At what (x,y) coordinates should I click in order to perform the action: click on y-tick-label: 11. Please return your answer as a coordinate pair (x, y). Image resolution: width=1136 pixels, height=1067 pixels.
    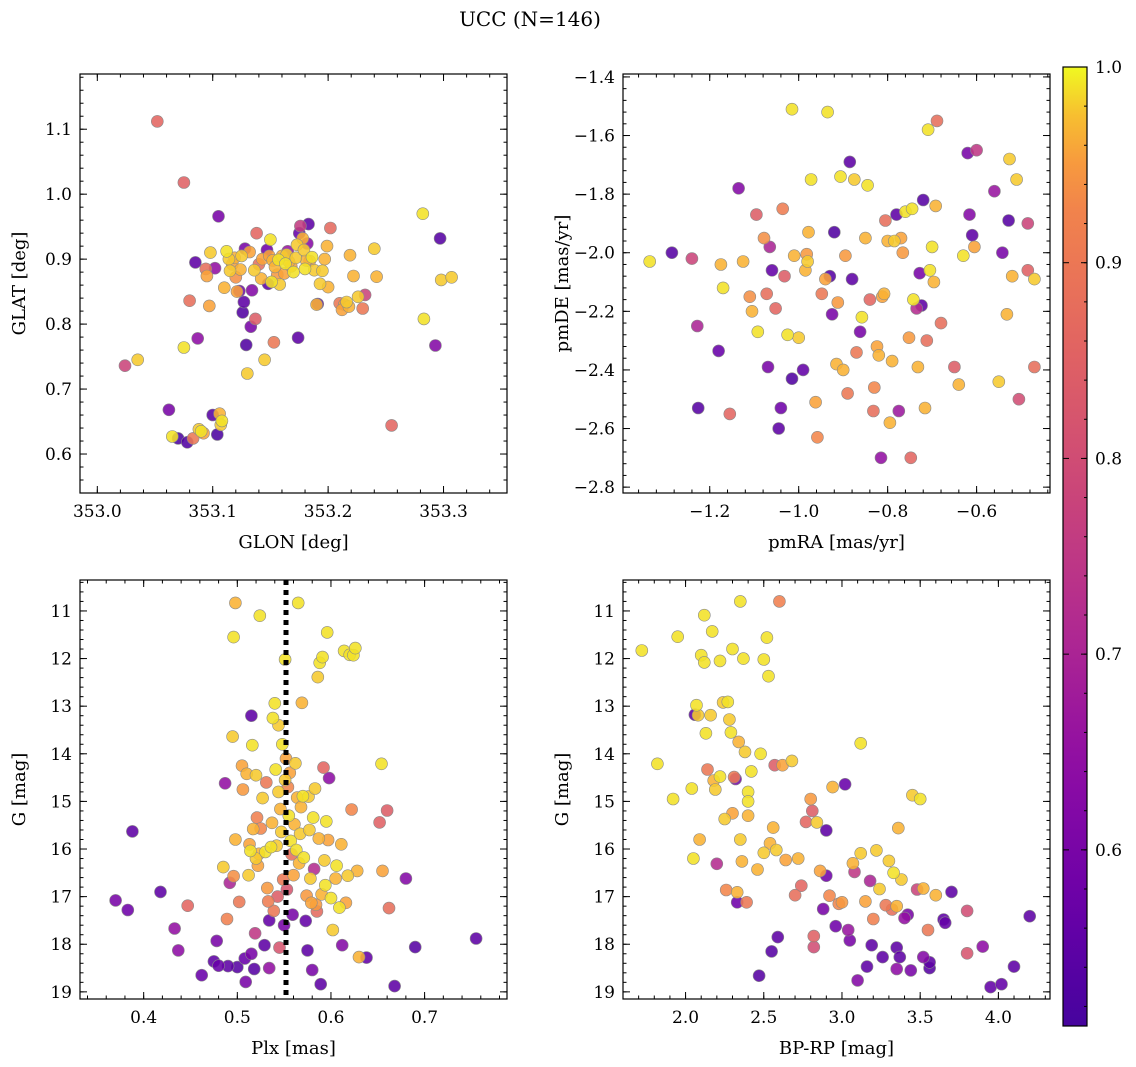
    Looking at the image, I should click on (61, 612).